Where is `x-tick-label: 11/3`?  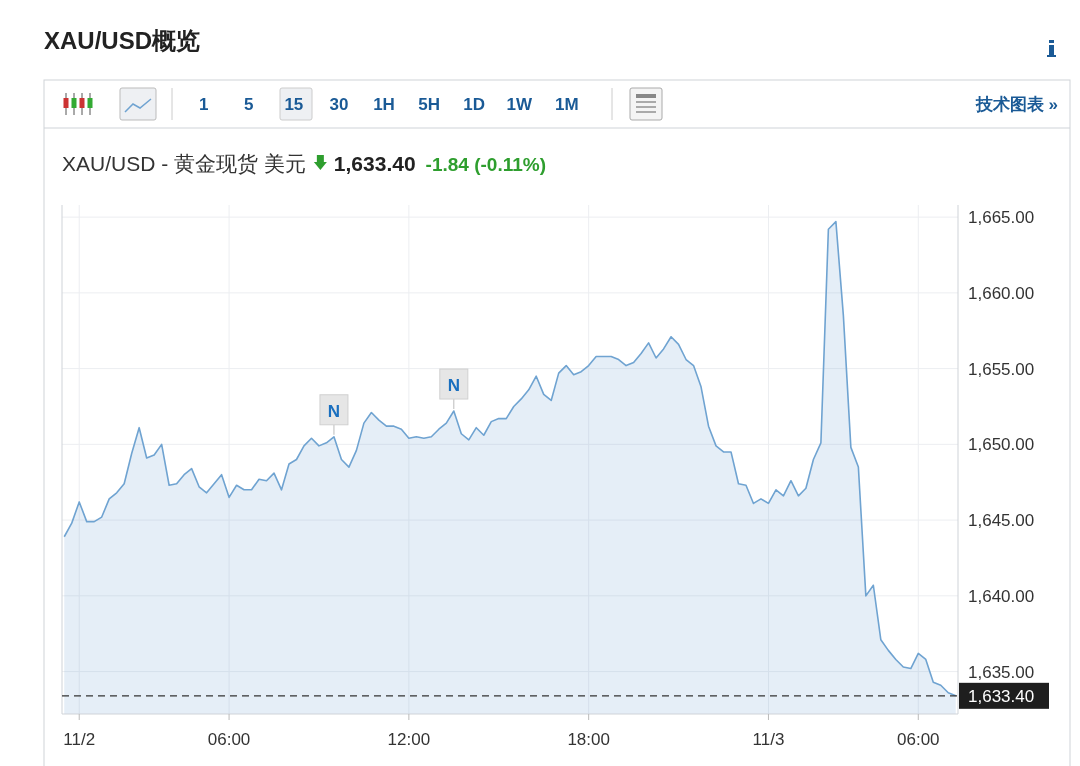 x-tick-label: 11/3 is located at coordinates (768, 739).